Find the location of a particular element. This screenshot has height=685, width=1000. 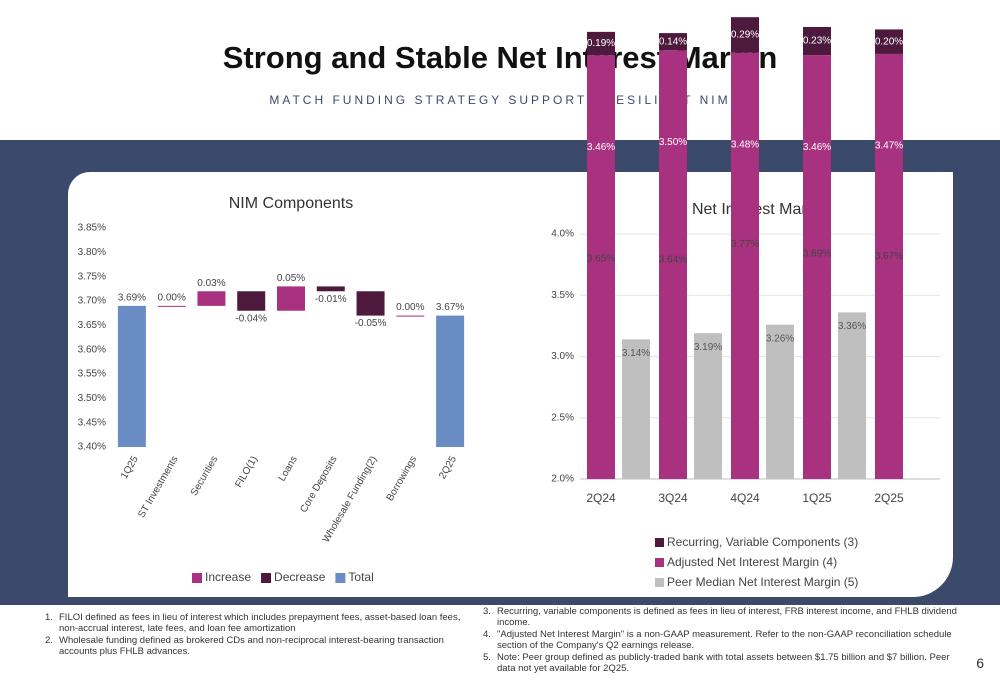

legend-label: Recurring, Variable Components (3) is located at coordinates (762, 542).